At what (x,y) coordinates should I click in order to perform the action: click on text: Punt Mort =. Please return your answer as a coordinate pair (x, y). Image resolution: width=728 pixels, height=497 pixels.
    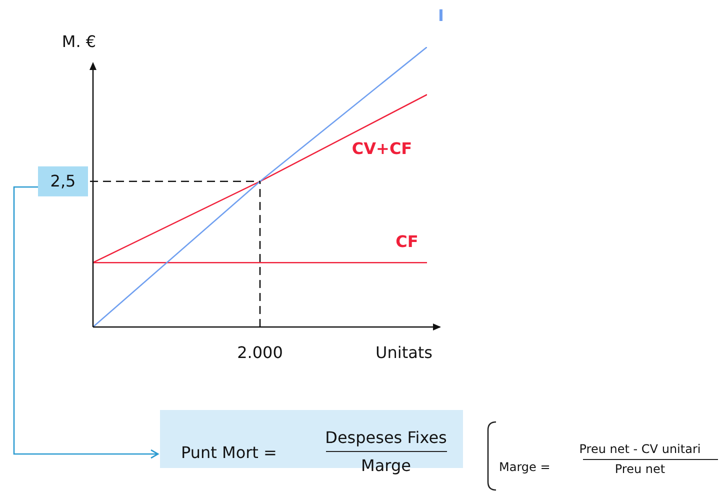
    Looking at the image, I should click on (229, 452).